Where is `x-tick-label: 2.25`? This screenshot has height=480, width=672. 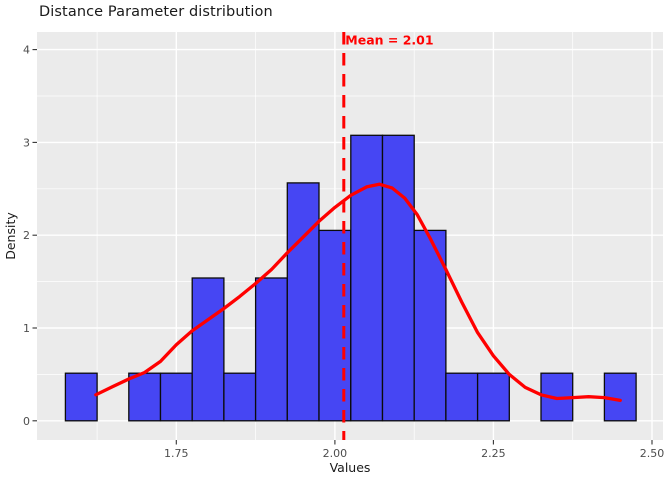
x-tick-label: 2.25 is located at coordinates (493, 453).